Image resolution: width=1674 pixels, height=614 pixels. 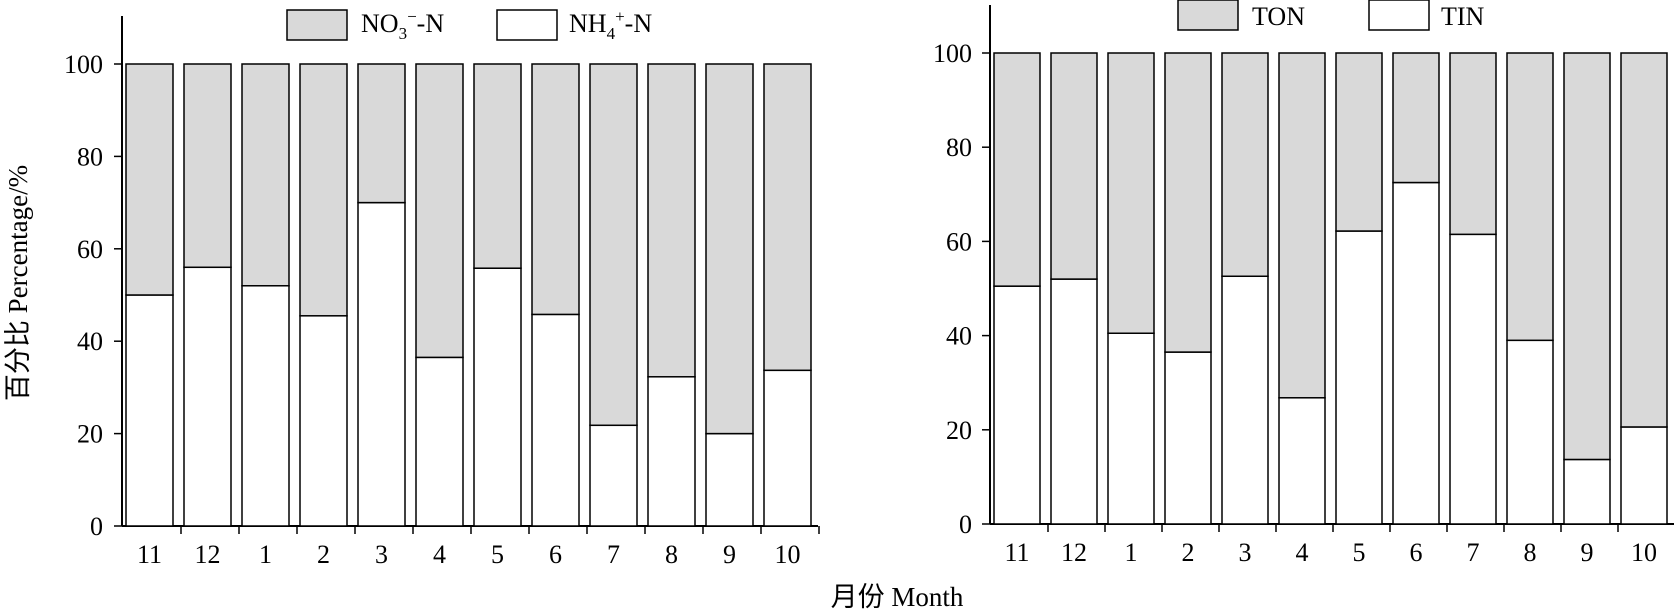 What do you see at coordinates (469, 25) in the screenshot?
I see `legend: NO3−-N NH4+-N` at bounding box center [469, 25].